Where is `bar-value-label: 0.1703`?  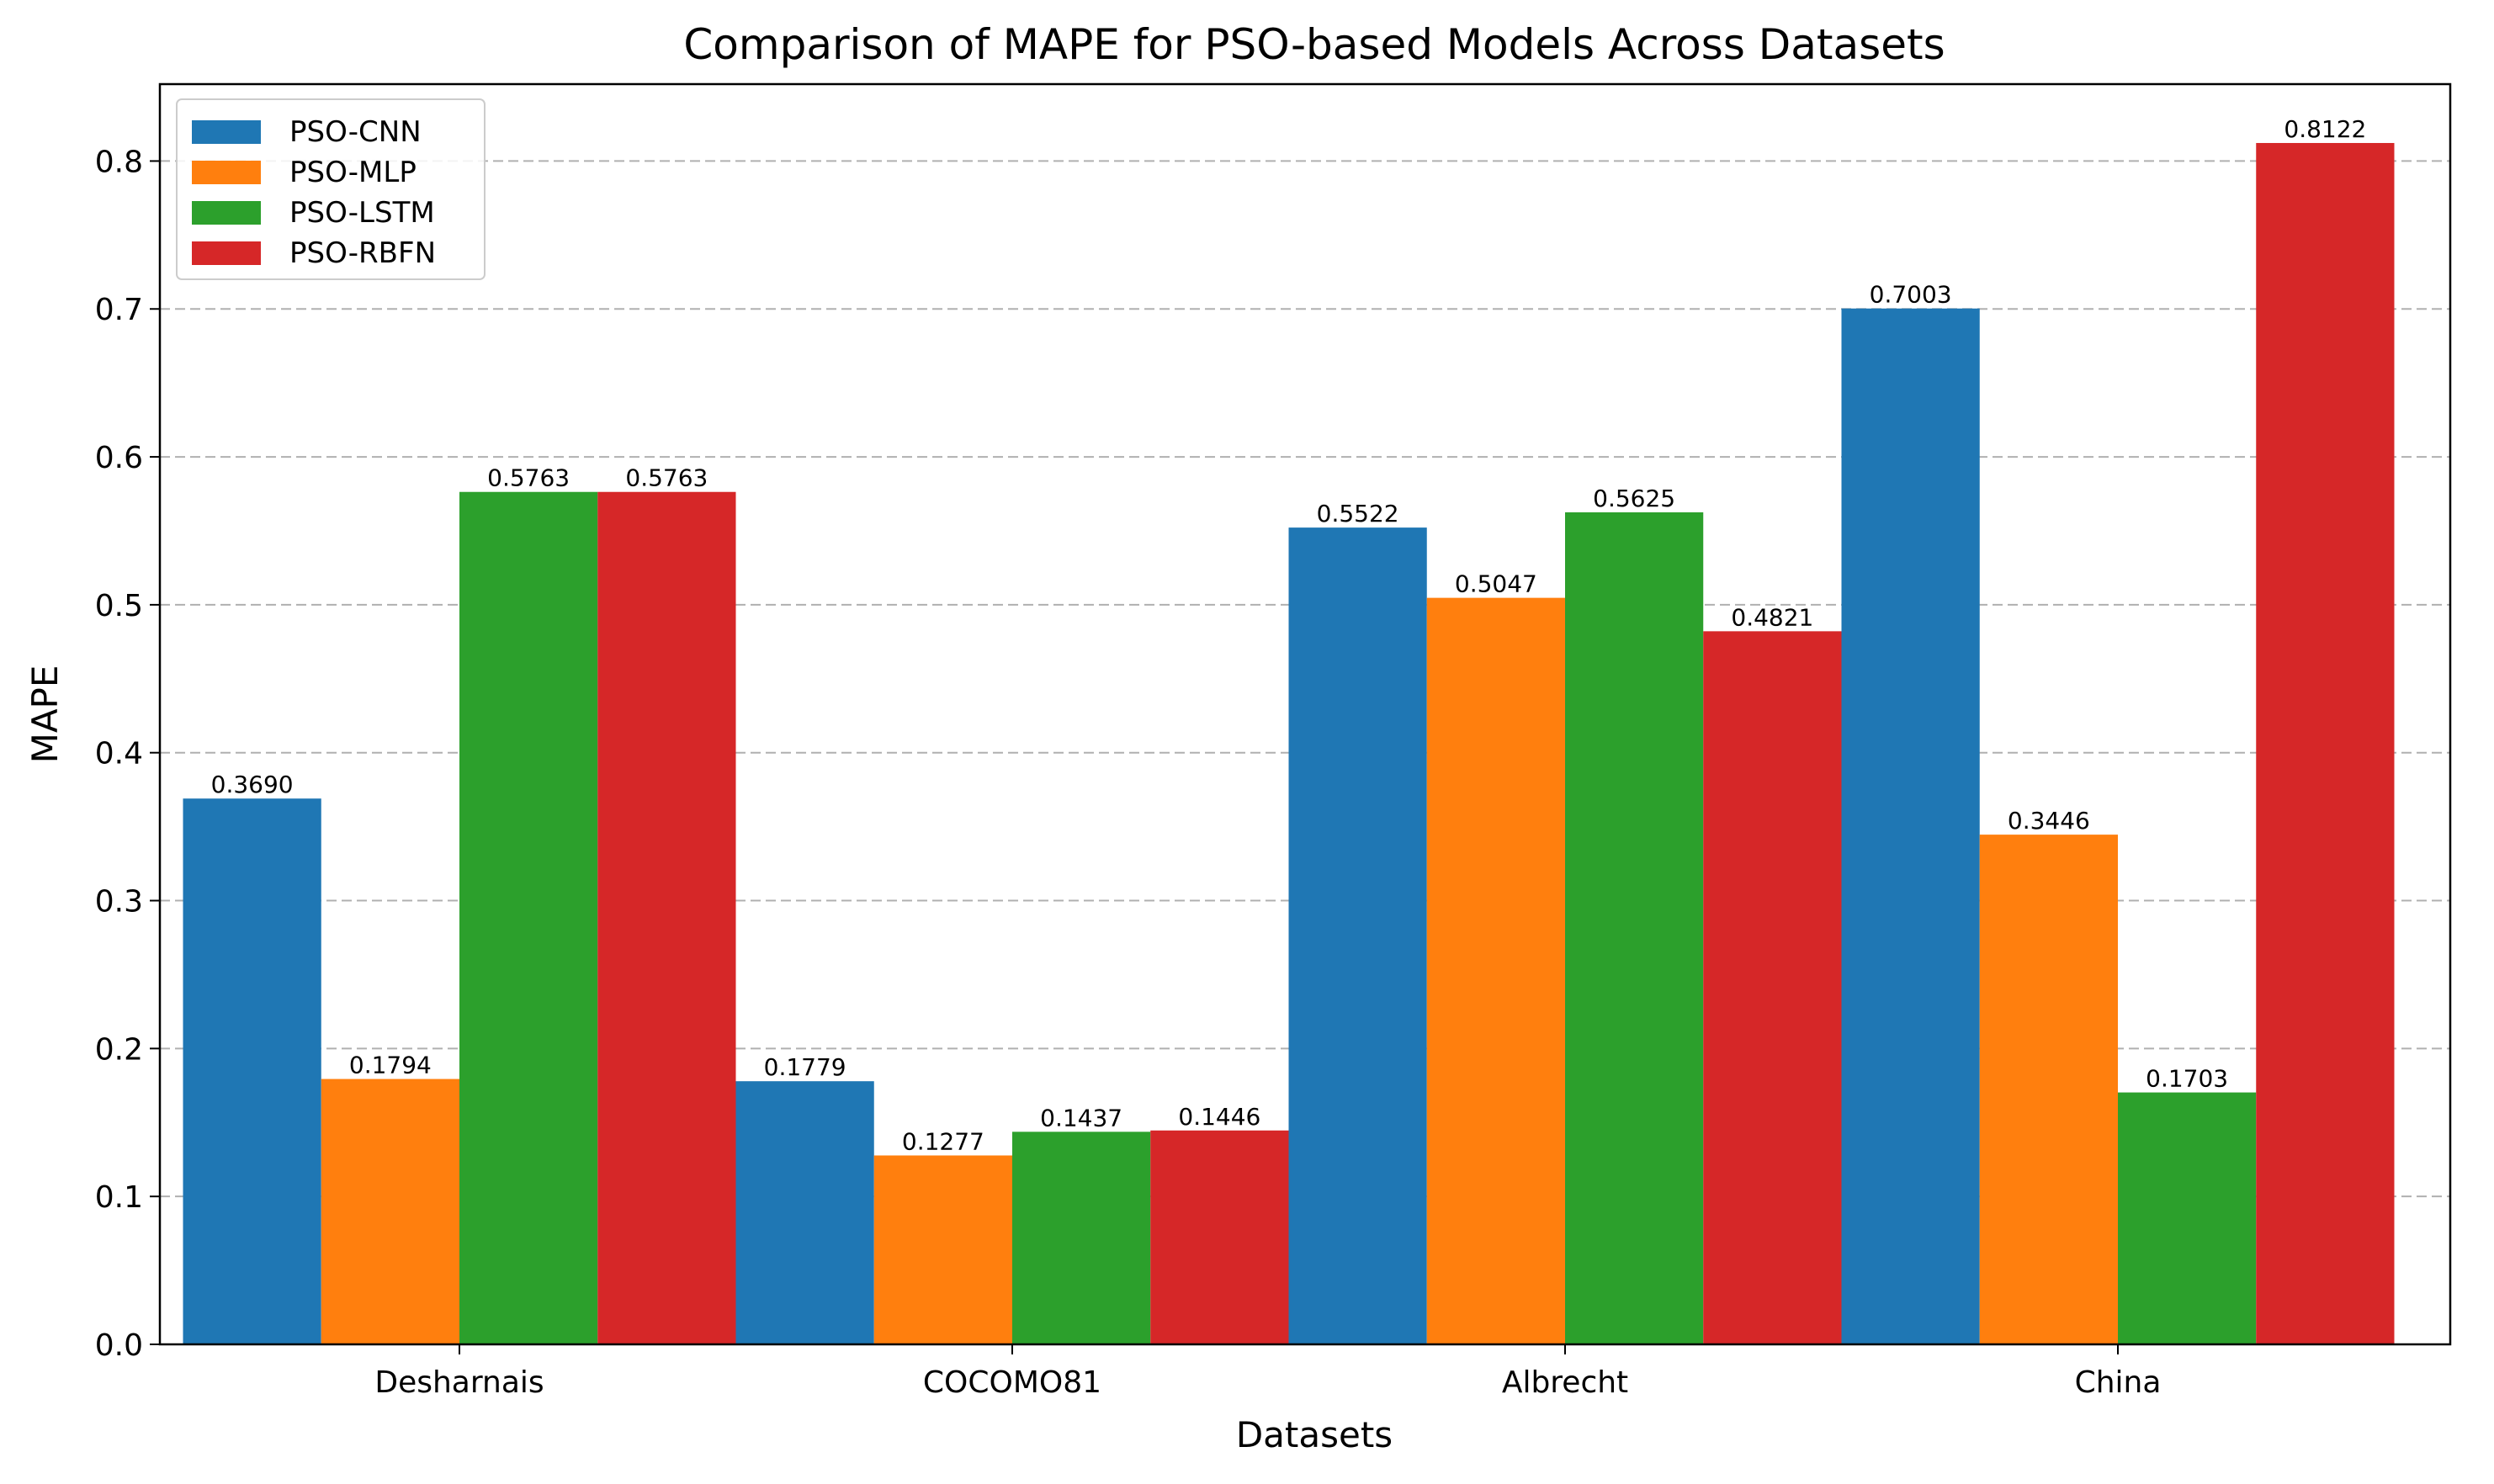 bar-value-label: 0.1703 is located at coordinates (2187, 1079).